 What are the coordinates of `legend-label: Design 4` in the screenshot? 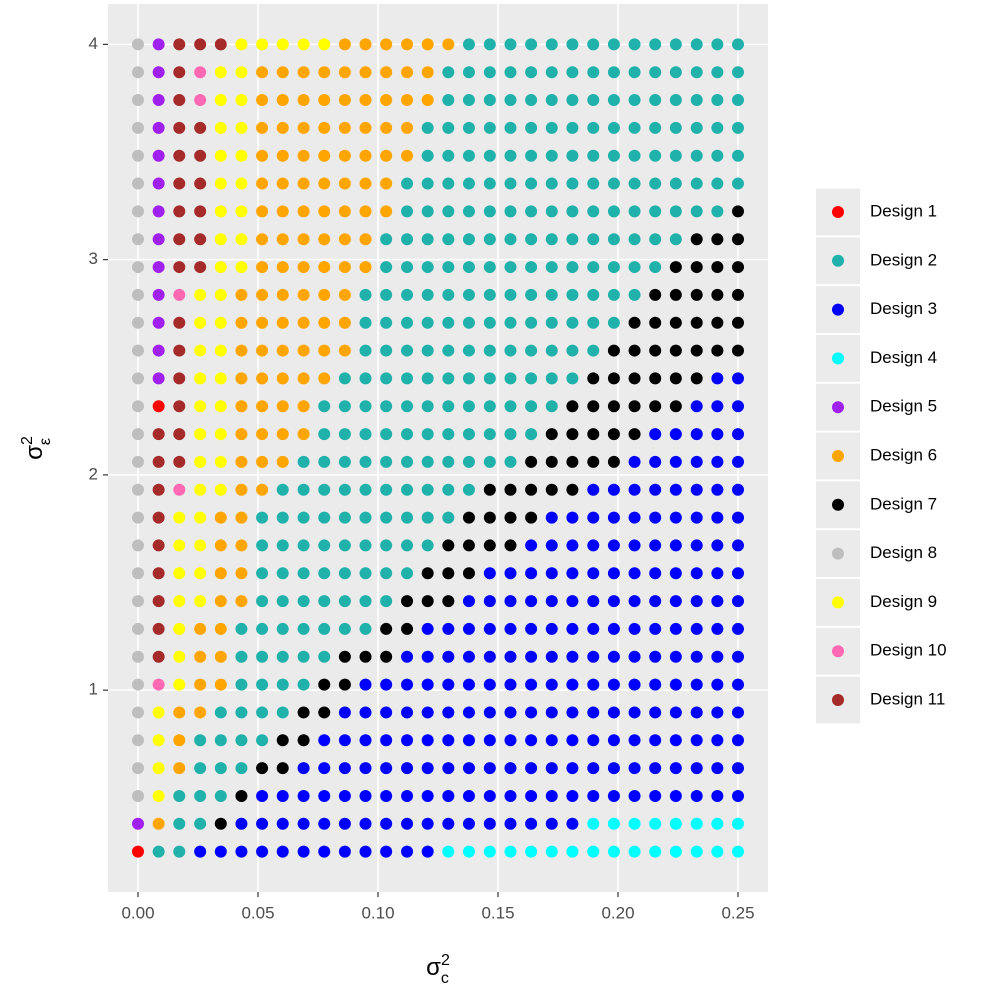 It's located at (903, 357).